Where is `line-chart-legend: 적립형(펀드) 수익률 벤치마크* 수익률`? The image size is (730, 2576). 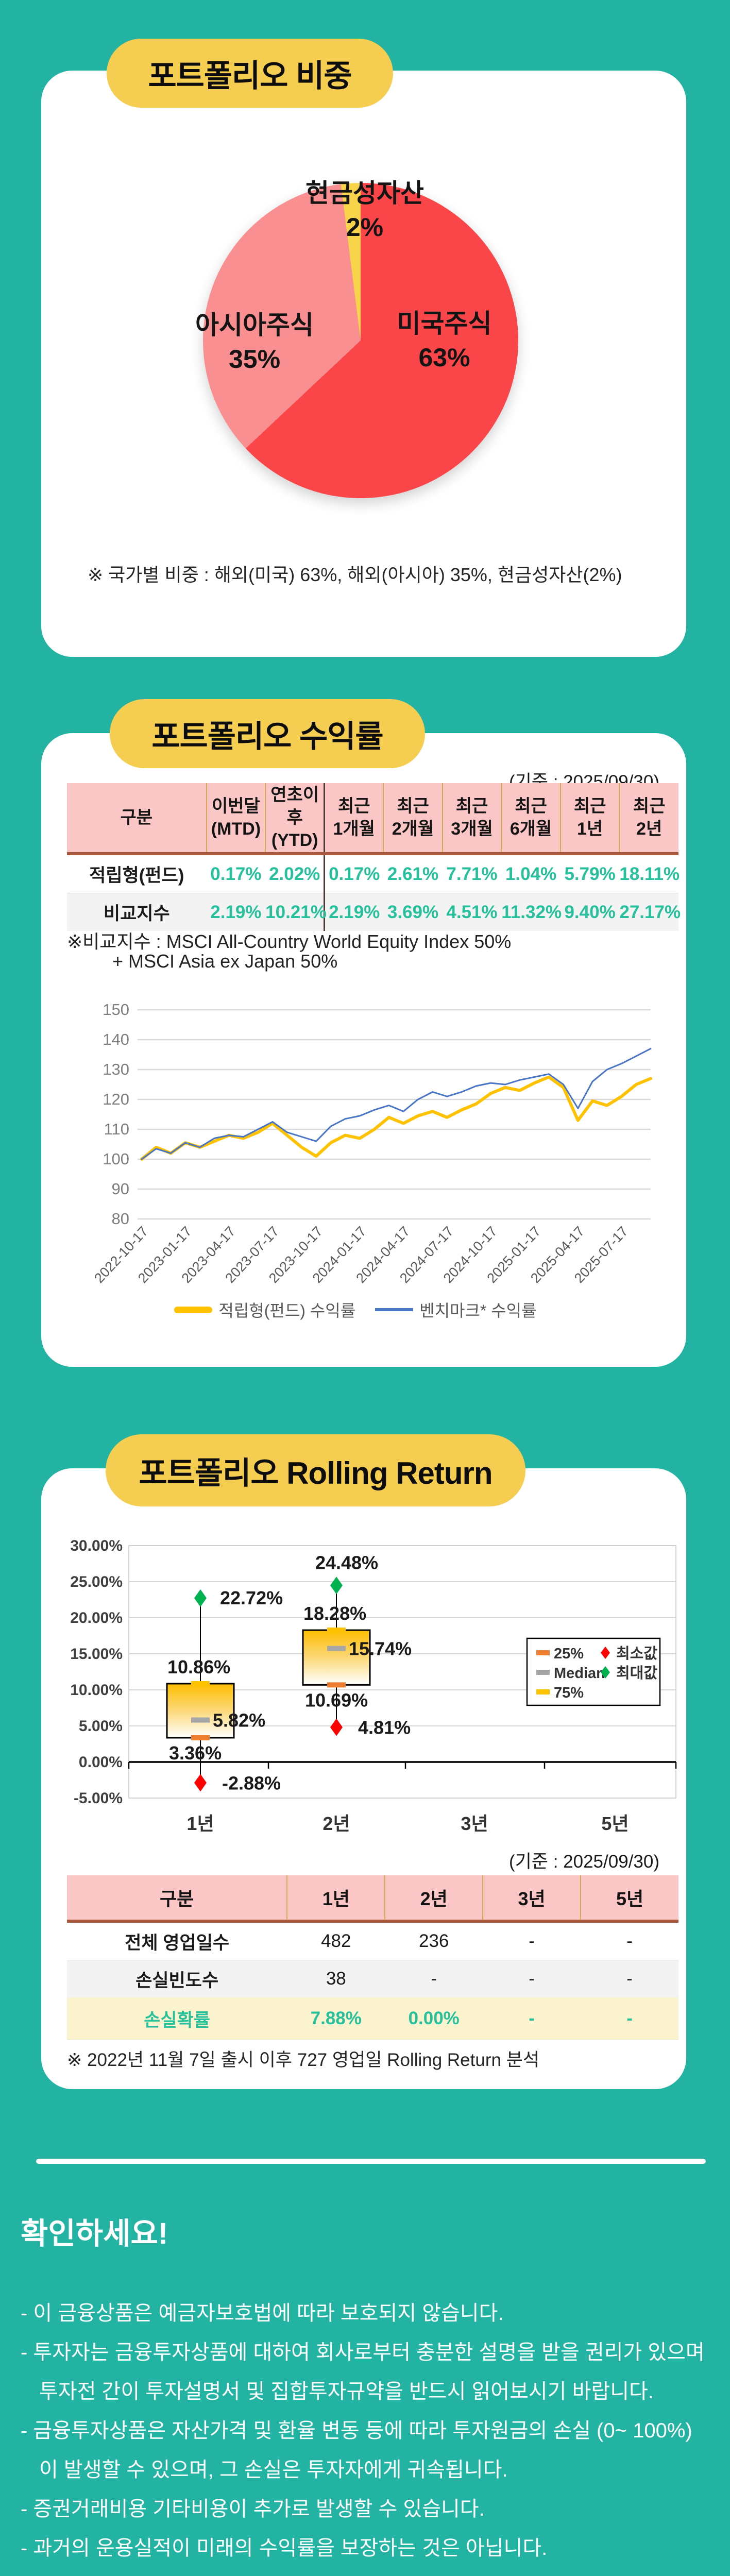
line-chart-legend: 적립형(펀드) 수익률 벤치마크* 수익률 is located at coordinates (355, 1309).